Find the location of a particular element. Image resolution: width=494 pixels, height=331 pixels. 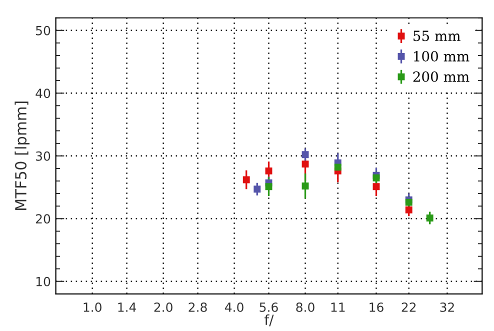

x-tick-label: 2.0 is located at coordinates (163, 307).